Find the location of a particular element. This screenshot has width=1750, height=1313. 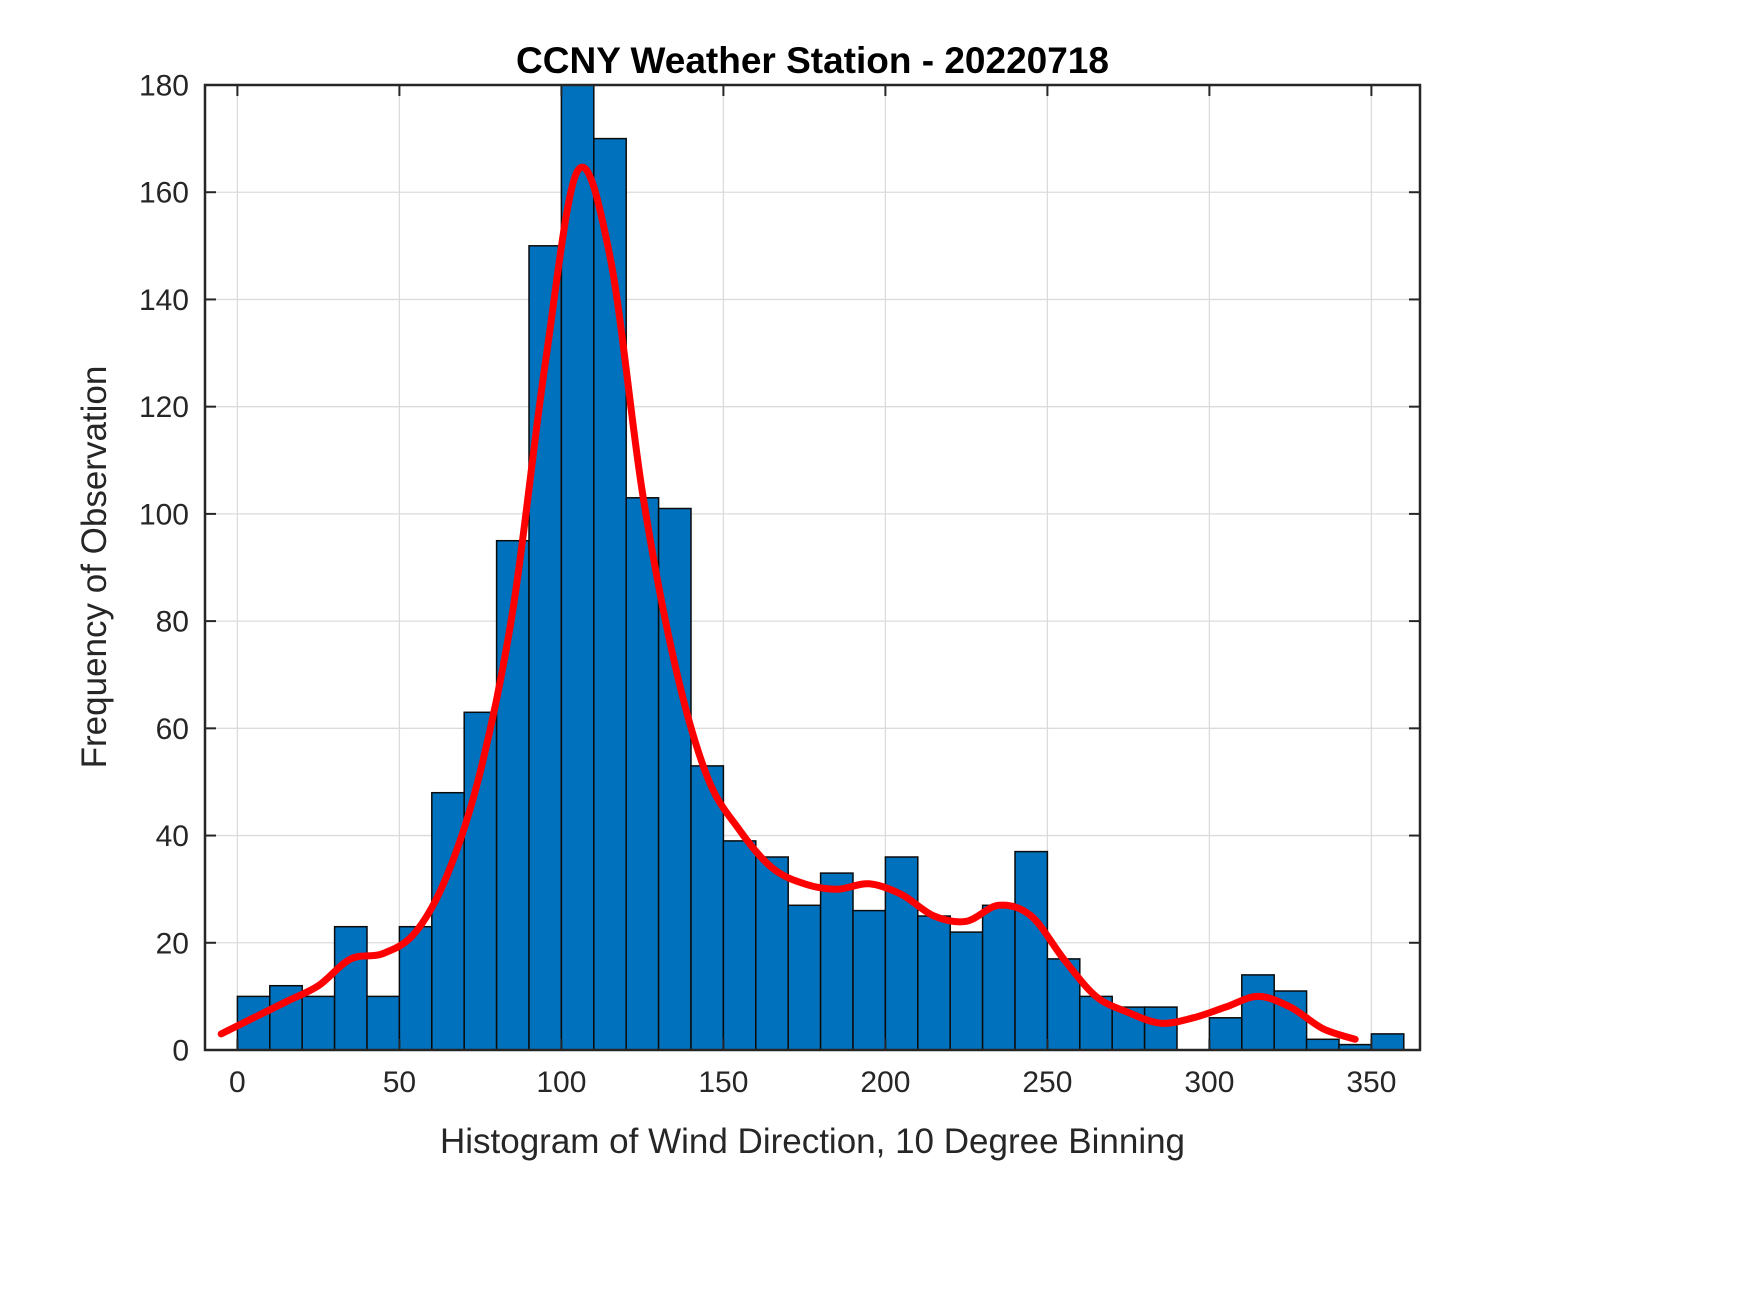

x-tick-label: 0 is located at coordinates (237, 1082).